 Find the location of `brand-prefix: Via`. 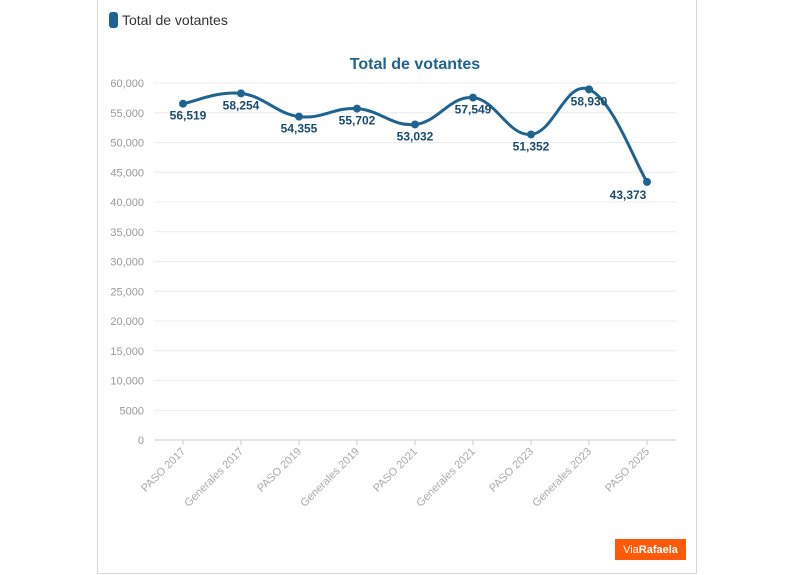

brand-prefix: Via is located at coordinates (631, 549).